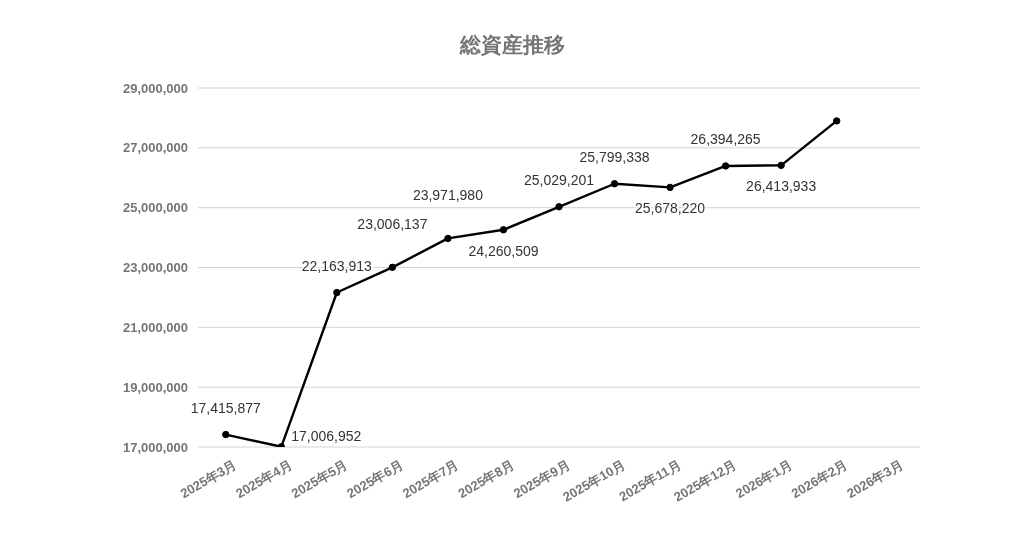  I want to click on data-label: 22,163,913, so click(337, 265).